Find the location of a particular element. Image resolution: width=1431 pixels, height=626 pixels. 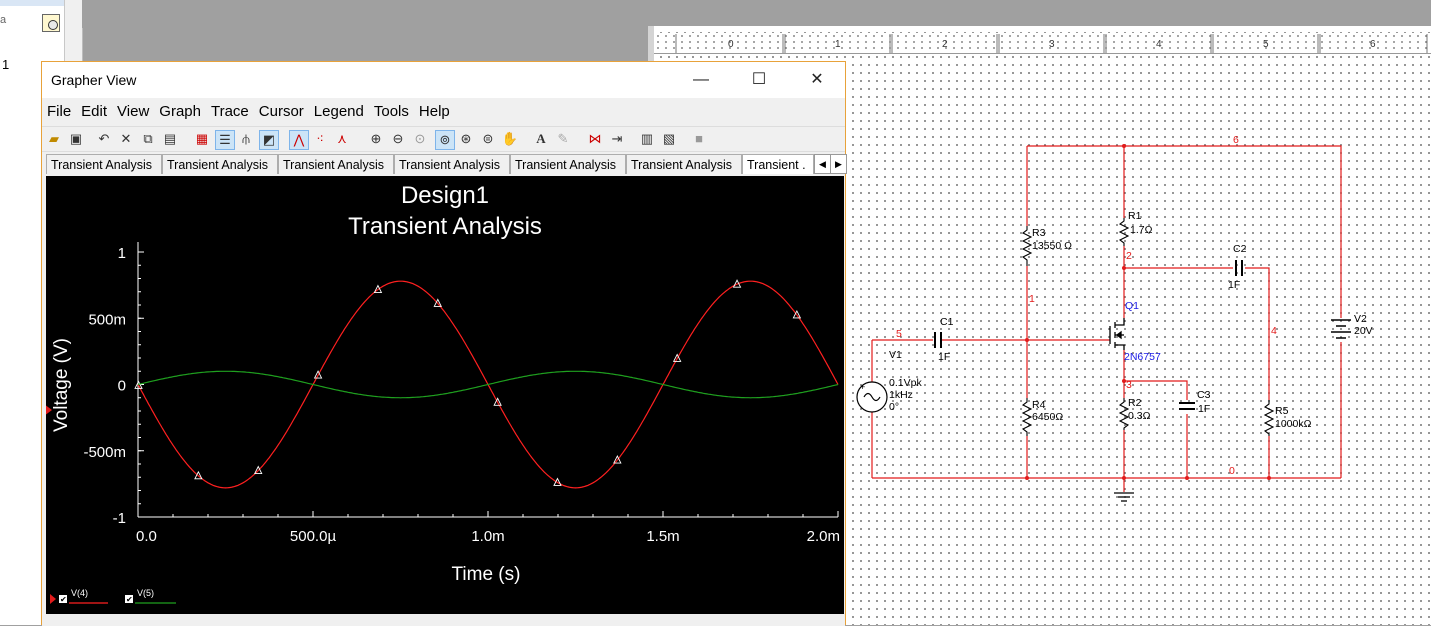

lines-markers-icon: ⋏ is located at coordinates (342, 138).